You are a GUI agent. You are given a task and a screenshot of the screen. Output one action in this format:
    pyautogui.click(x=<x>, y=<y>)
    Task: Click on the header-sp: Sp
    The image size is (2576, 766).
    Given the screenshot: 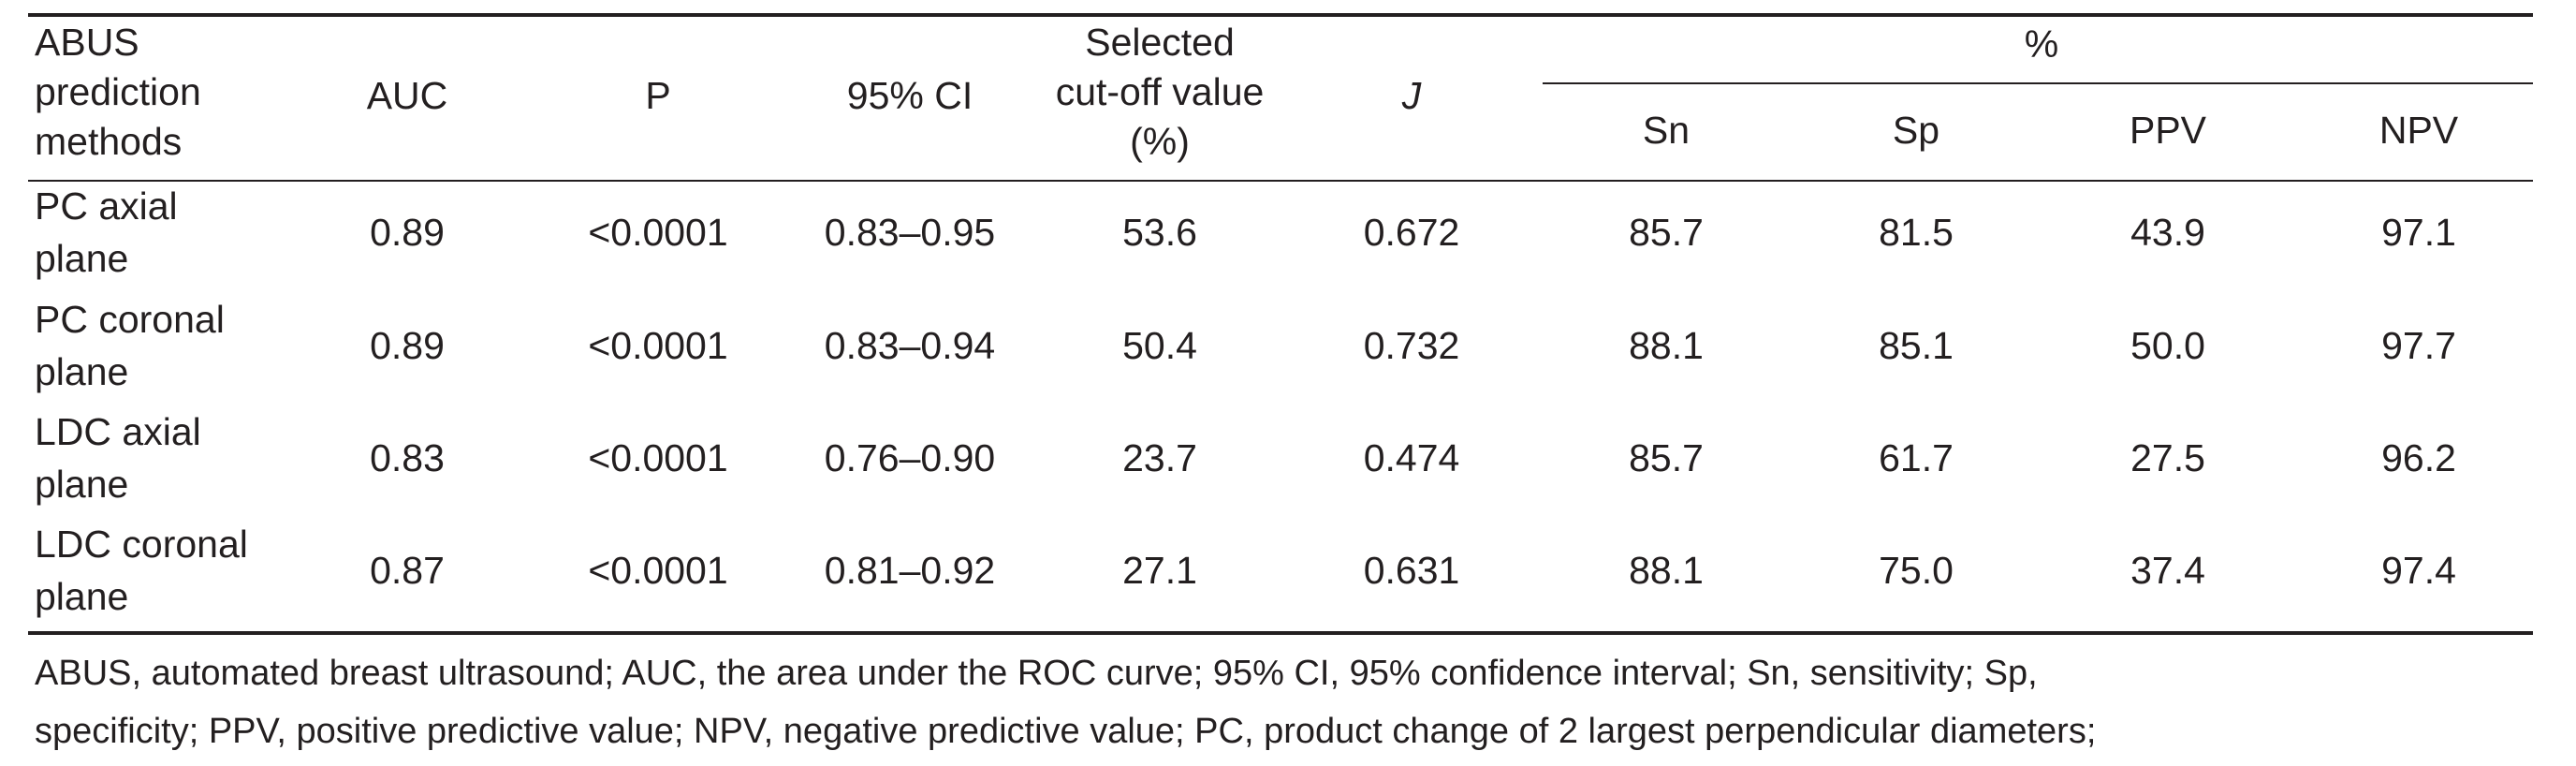 What is the action you would take?
    pyautogui.click(x=1916, y=130)
    